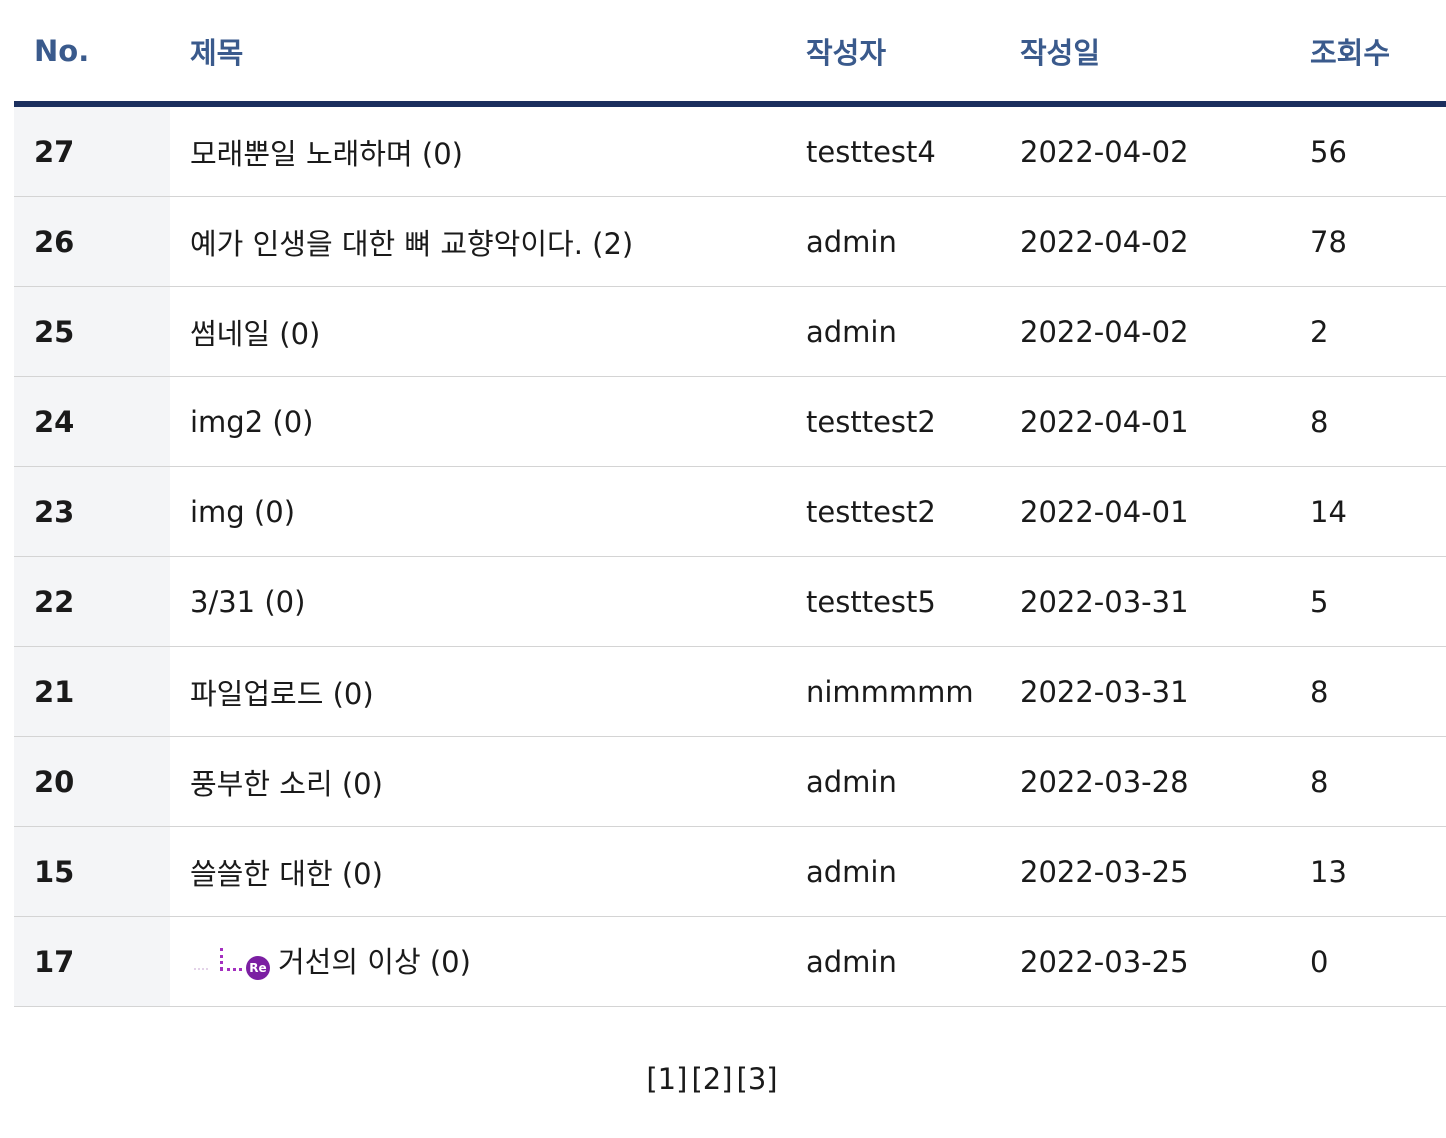  Describe the element at coordinates (478, 511) in the screenshot. I see `post-title-cell: img (0)` at that location.